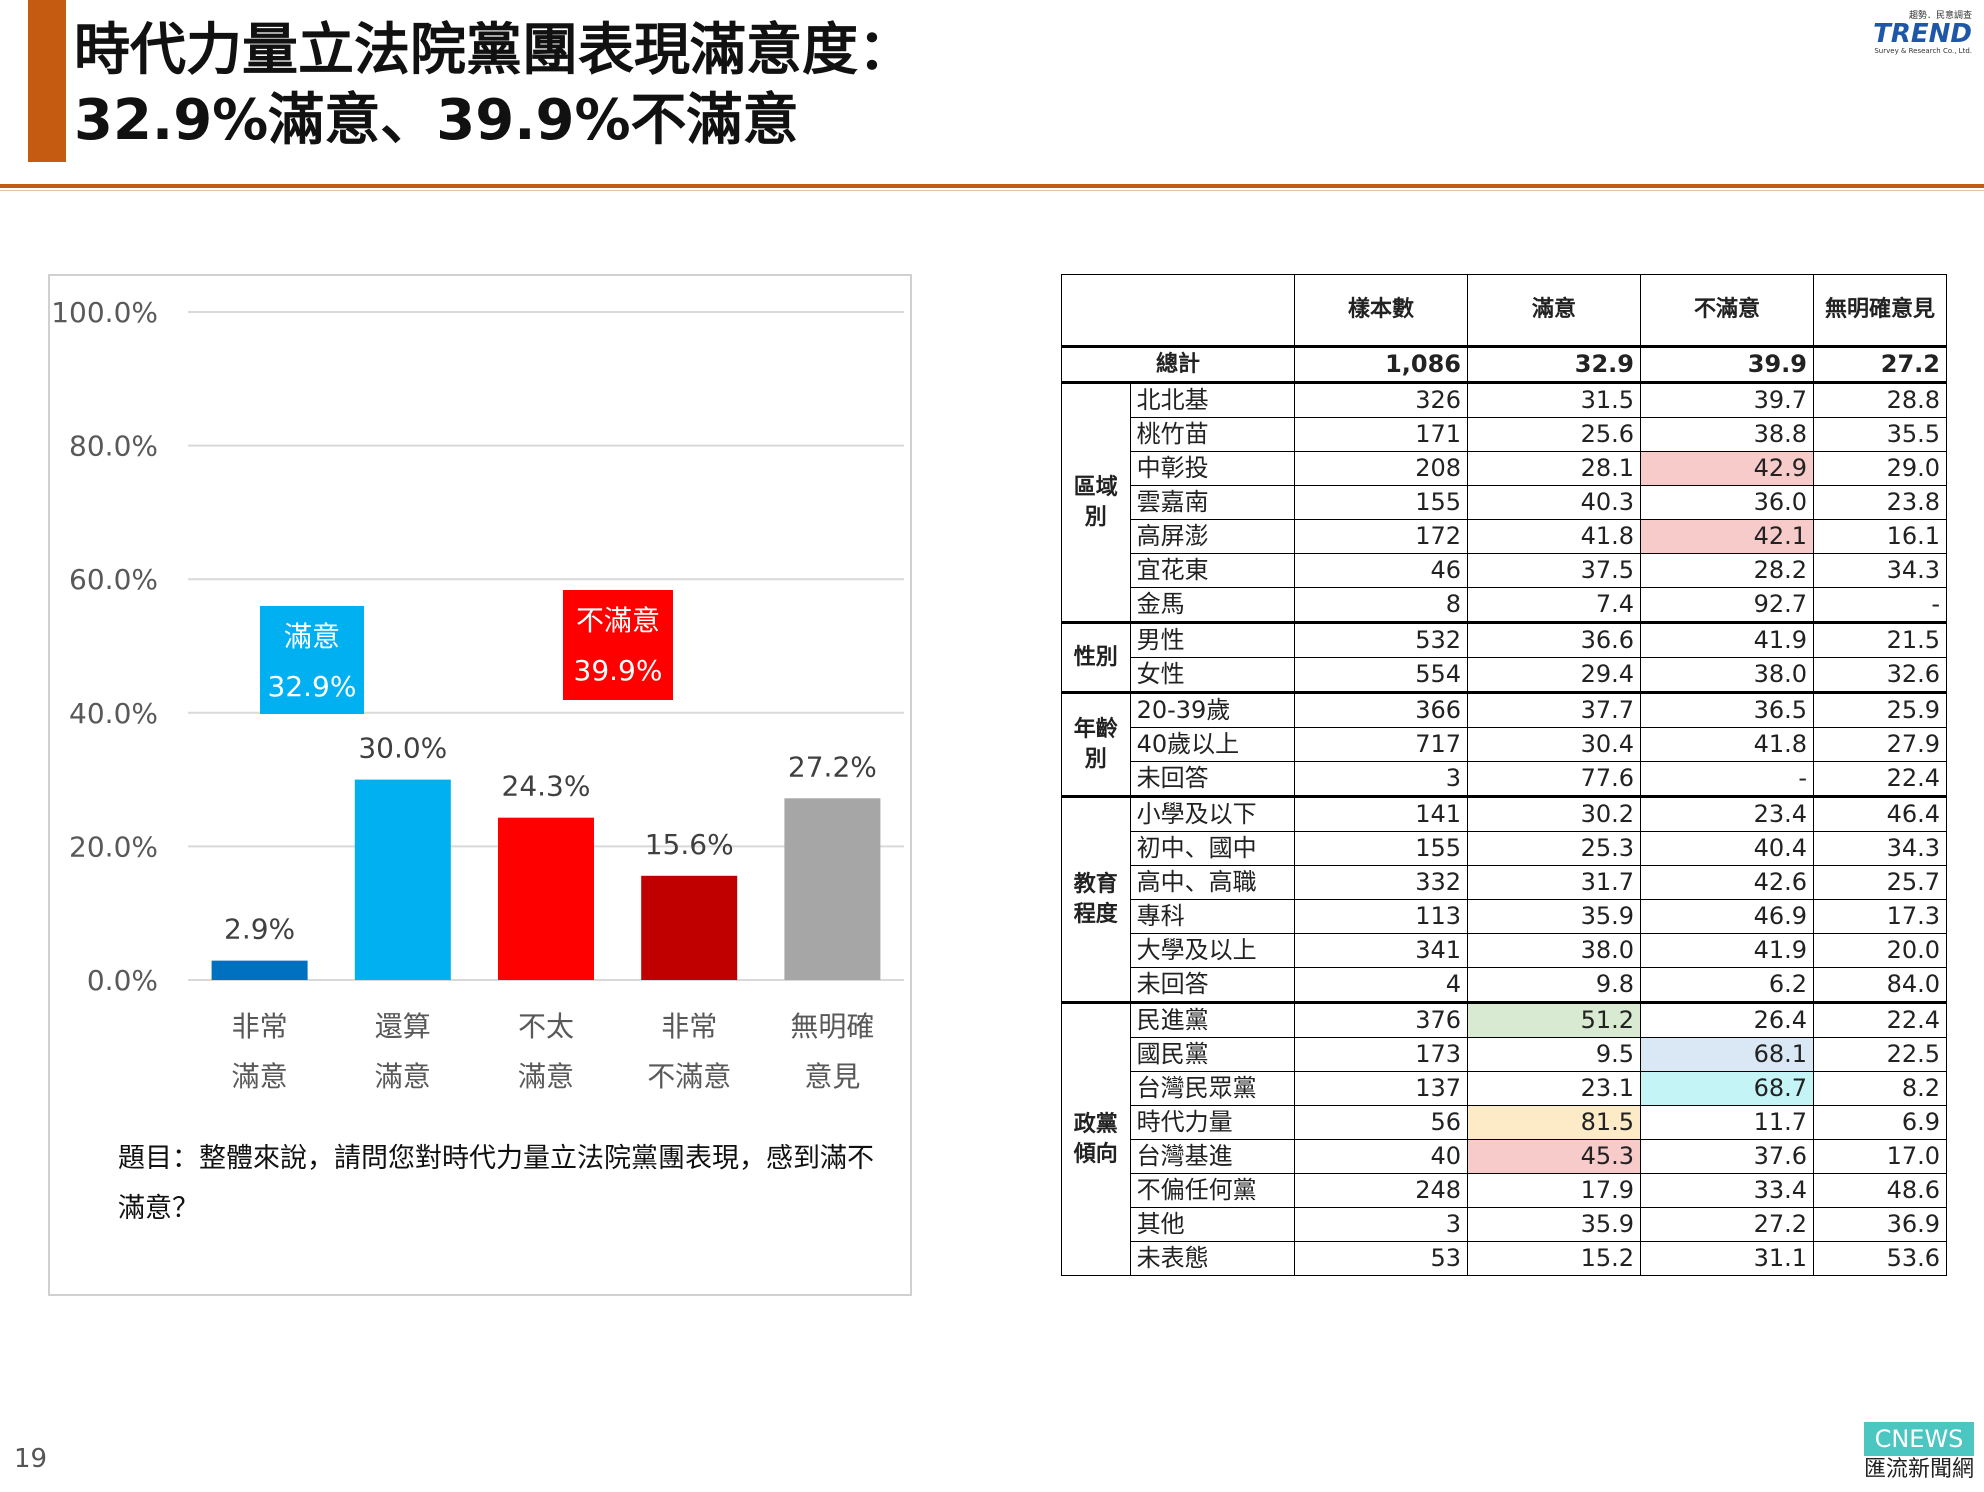  What do you see at coordinates (104, 312) in the screenshot?
I see `y-tick-label: 100.0%` at bounding box center [104, 312].